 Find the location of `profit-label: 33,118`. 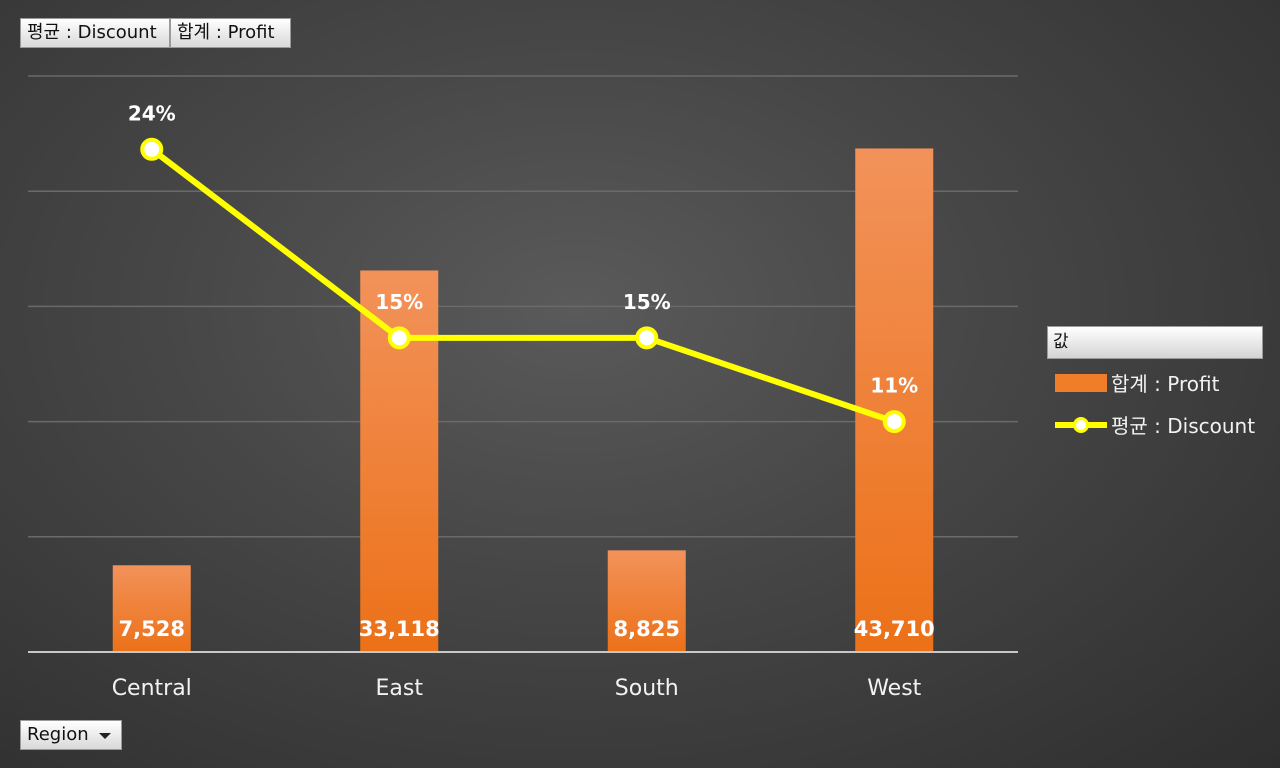

profit-label: 33,118 is located at coordinates (399, 629).